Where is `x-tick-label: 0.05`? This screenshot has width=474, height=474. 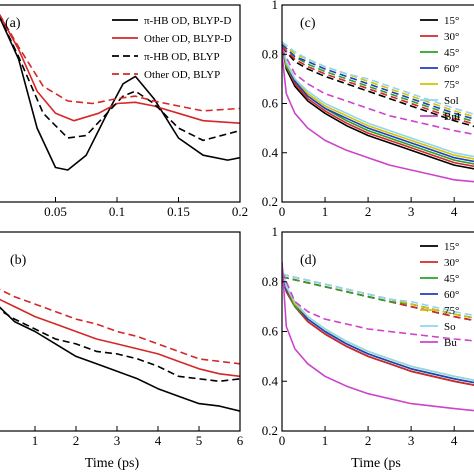 x-tick-label: 0.05 is located at coordinates (55, 211).